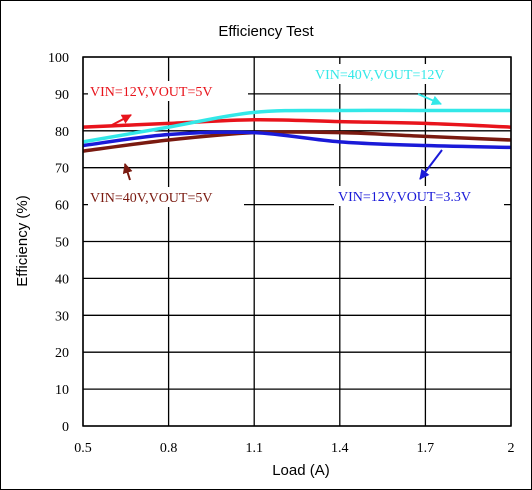  What do you see at coordinates (254, 448) in the screenshot?
I see `x-tick-label: 1.1` at bounding box center [254, 448].